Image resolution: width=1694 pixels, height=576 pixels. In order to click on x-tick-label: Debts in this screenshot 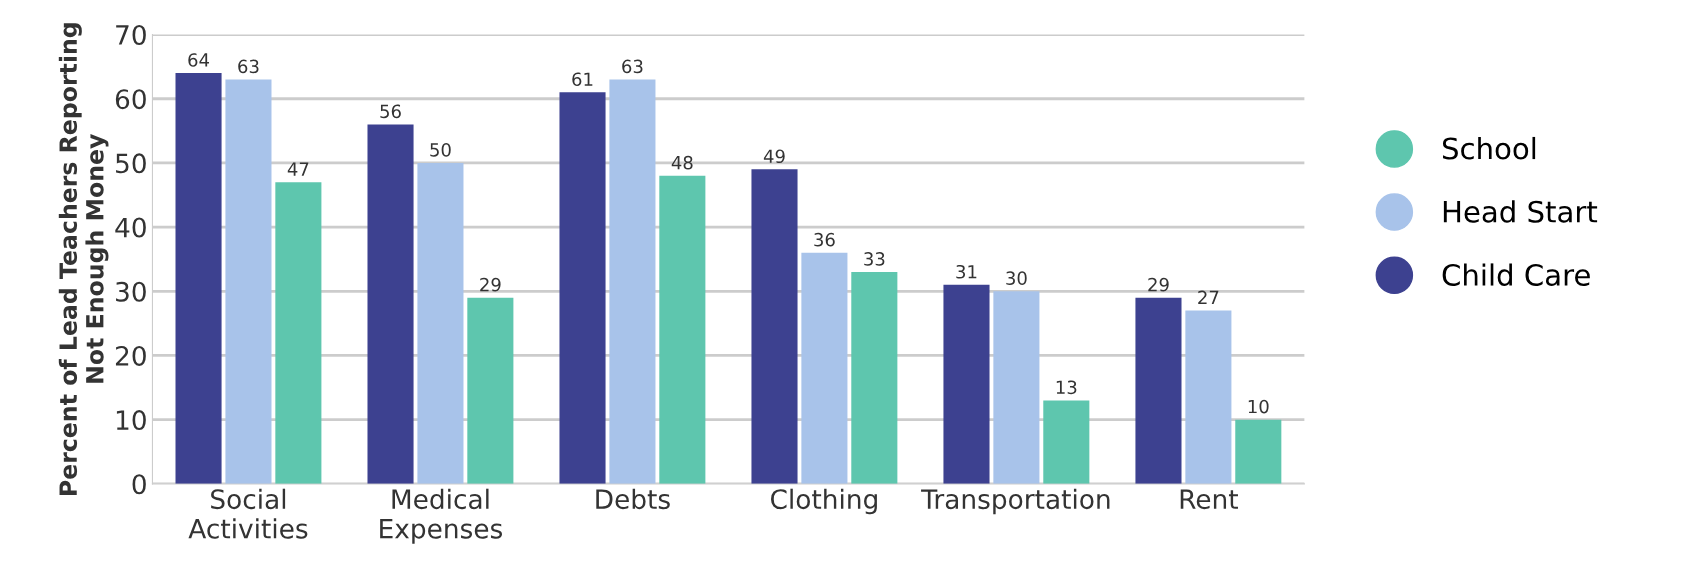, I will do `click(633, 499)`.